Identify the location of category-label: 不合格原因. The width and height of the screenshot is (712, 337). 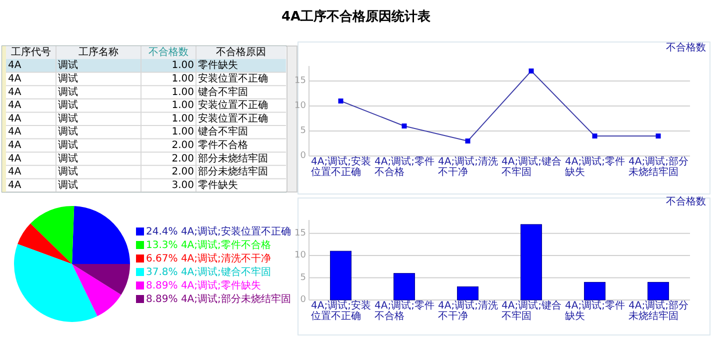
(241, 52).